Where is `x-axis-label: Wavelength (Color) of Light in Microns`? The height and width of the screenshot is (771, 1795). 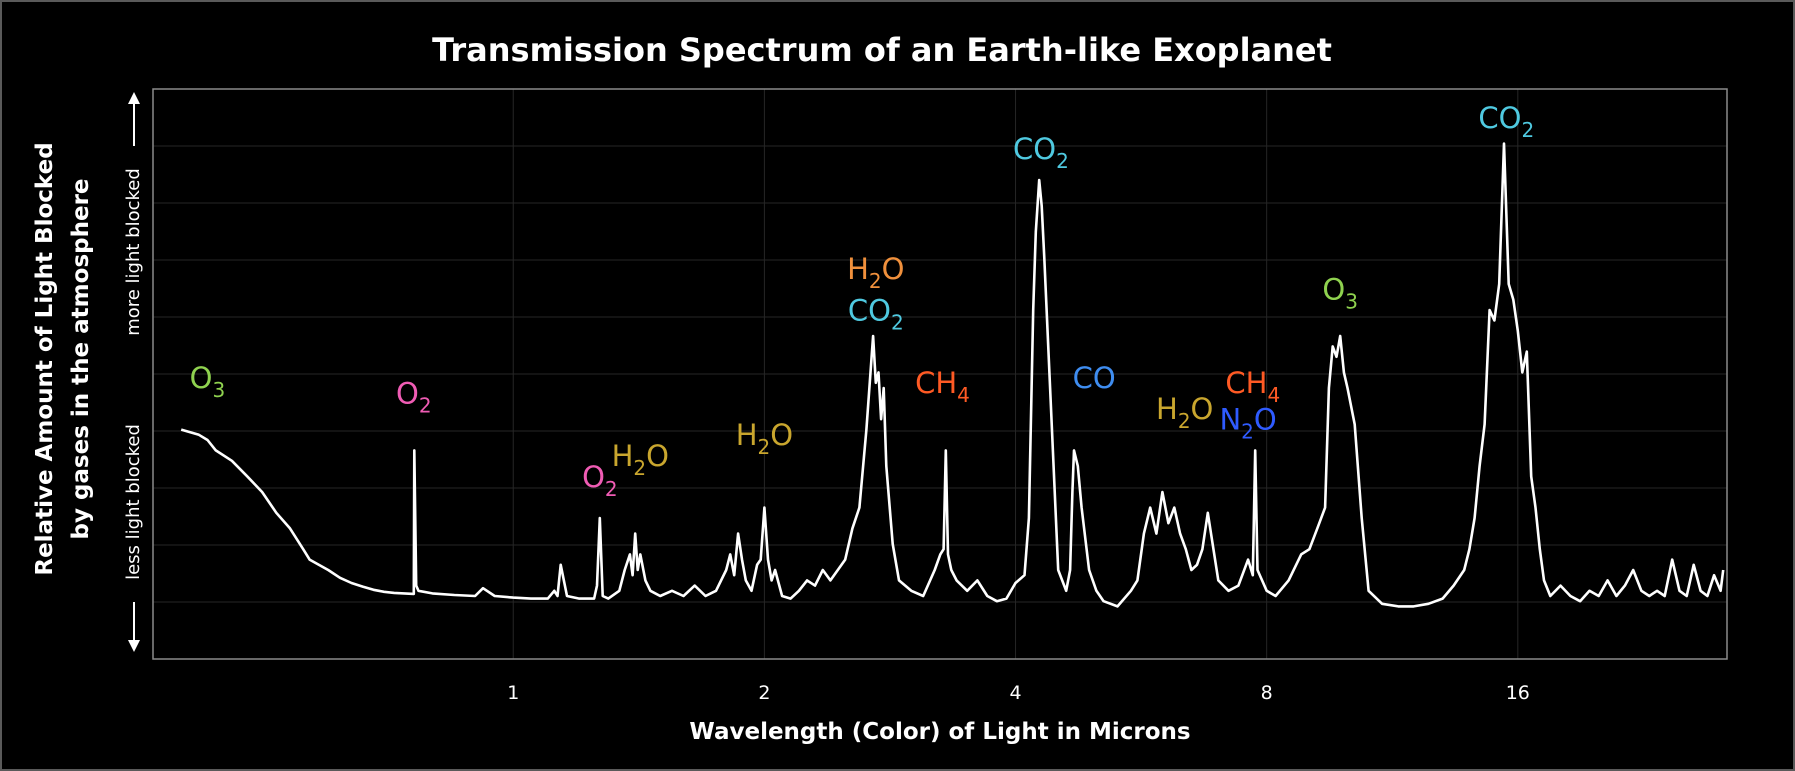 x-axis-label: Wavelength (Color) of Light in Microns is located at coordinates (939, 732).